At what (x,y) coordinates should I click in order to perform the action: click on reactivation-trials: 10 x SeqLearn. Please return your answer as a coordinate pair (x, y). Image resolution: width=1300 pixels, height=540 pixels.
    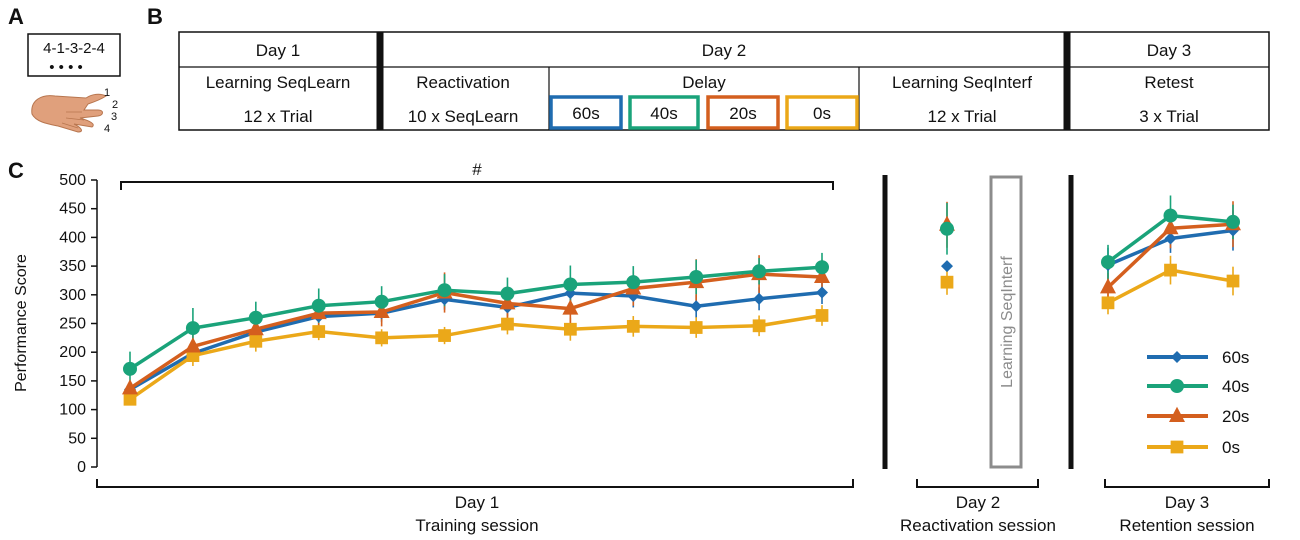
    Looking at the image, I should click on (463, 116).